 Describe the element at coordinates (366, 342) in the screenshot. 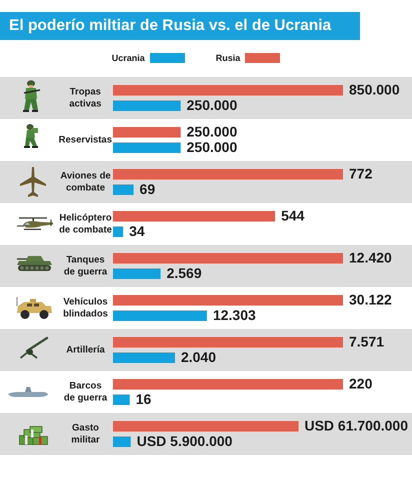

I see `data-label: 7.571` at that location.